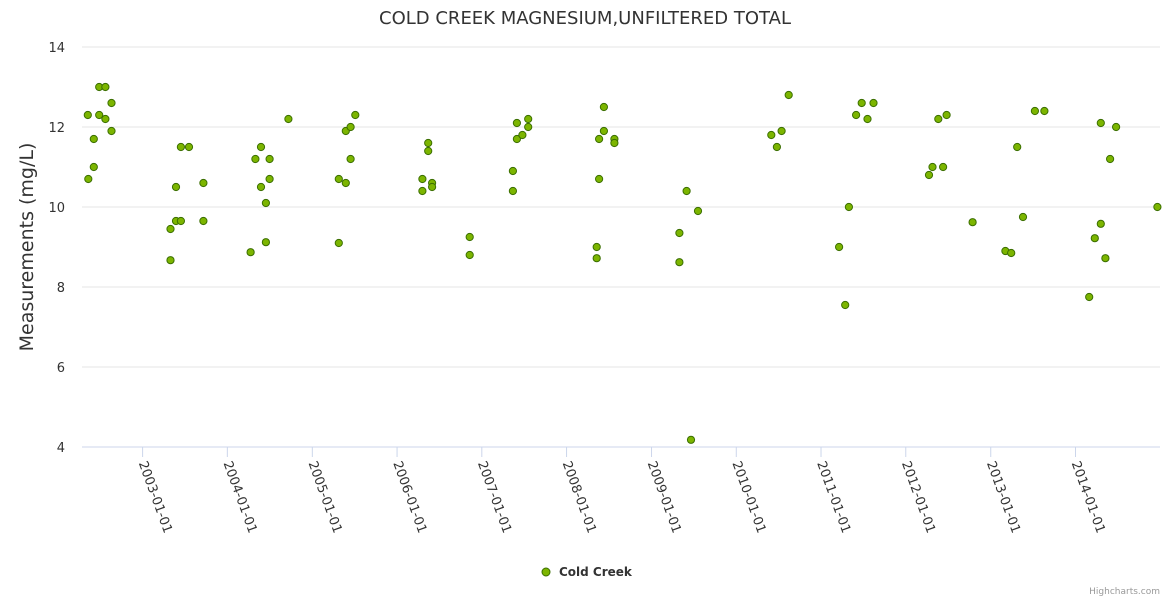 The height and width of the screenshot is (600, 1170). I want to click on y-tick-label: 12, so click(56, 128).